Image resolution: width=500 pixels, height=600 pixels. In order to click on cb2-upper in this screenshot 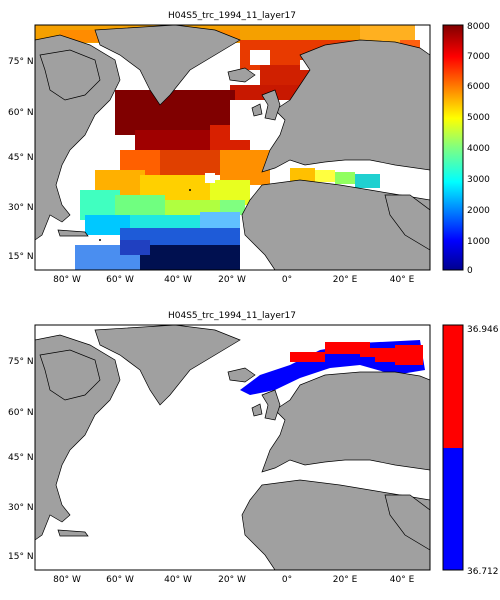, I will do `click(453, 386)`.